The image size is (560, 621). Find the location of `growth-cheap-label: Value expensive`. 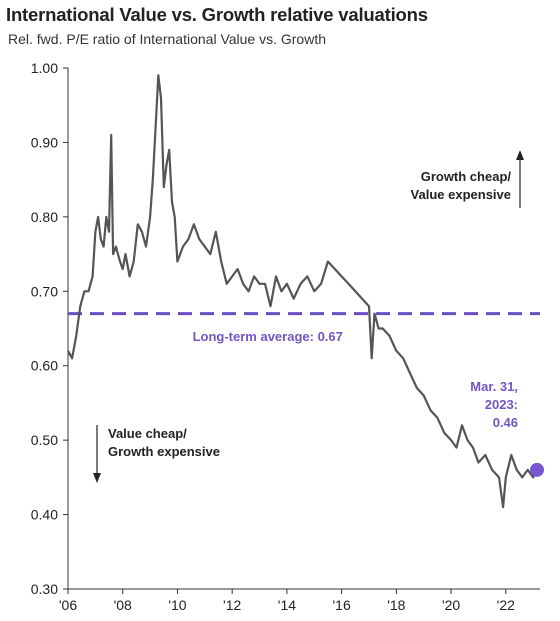

growth-cheap-label: Value expensive is located at coordinates (461, 194).